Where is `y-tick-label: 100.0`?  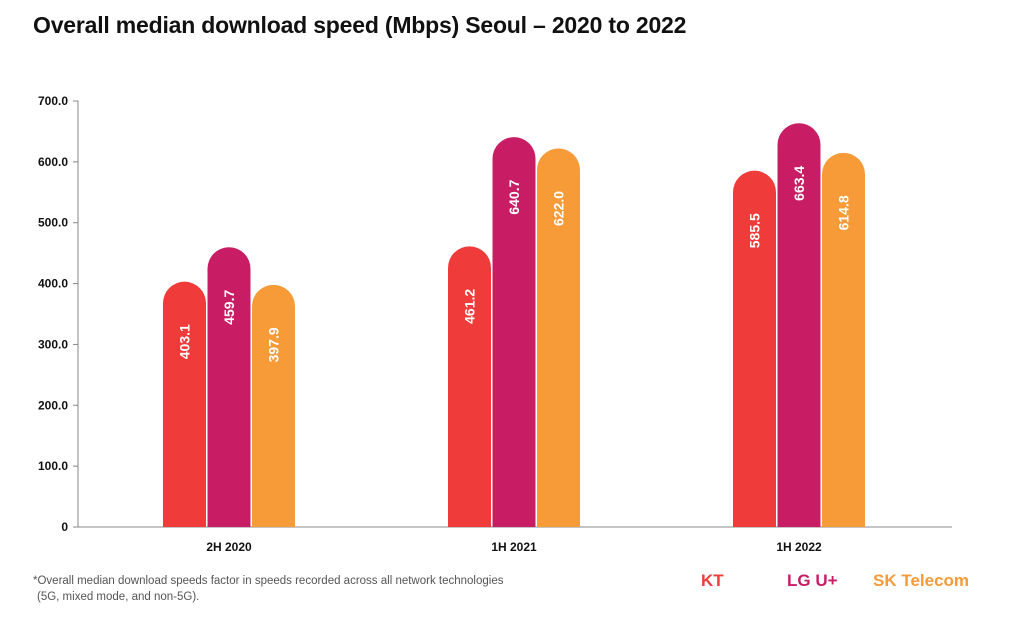 y-tick-label: 100.0 is located at coordinates (53, 466).